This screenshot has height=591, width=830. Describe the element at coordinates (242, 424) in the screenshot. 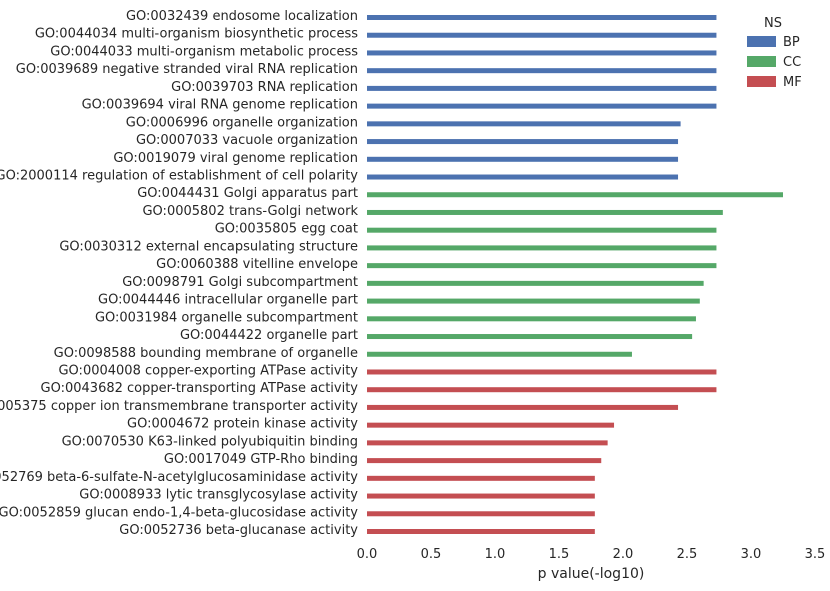

I see `category-label: GO:0004672 protein kinase activity` at that location.